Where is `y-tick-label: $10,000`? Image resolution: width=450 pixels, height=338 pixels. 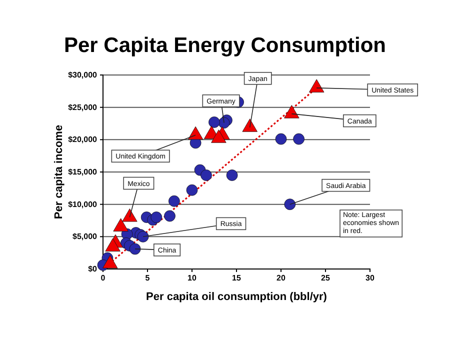 y-tick-label: $10,000 is located at coordinates (83, 204).